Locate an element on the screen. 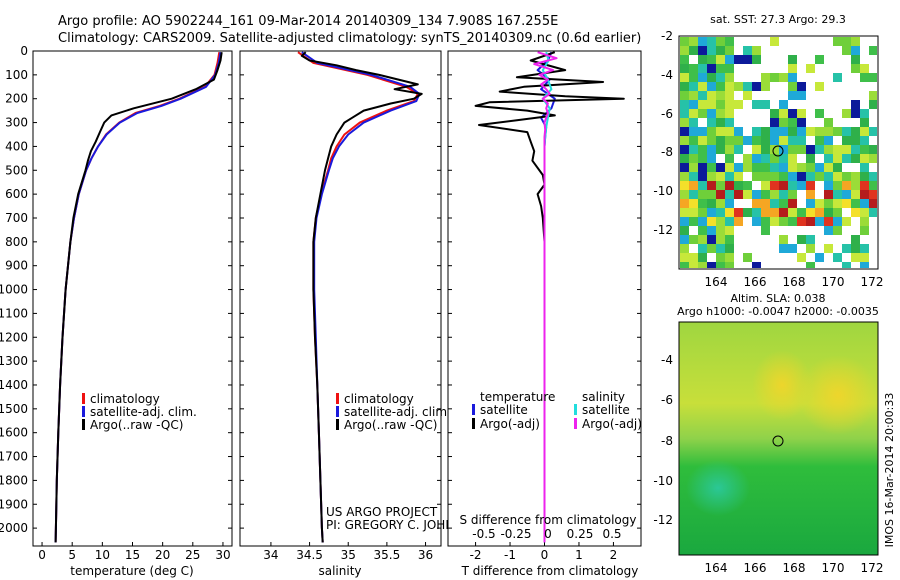 The height and width of the screenshot is (580, 900). x-tick-label: -2 is located at coordinates (476, 555).